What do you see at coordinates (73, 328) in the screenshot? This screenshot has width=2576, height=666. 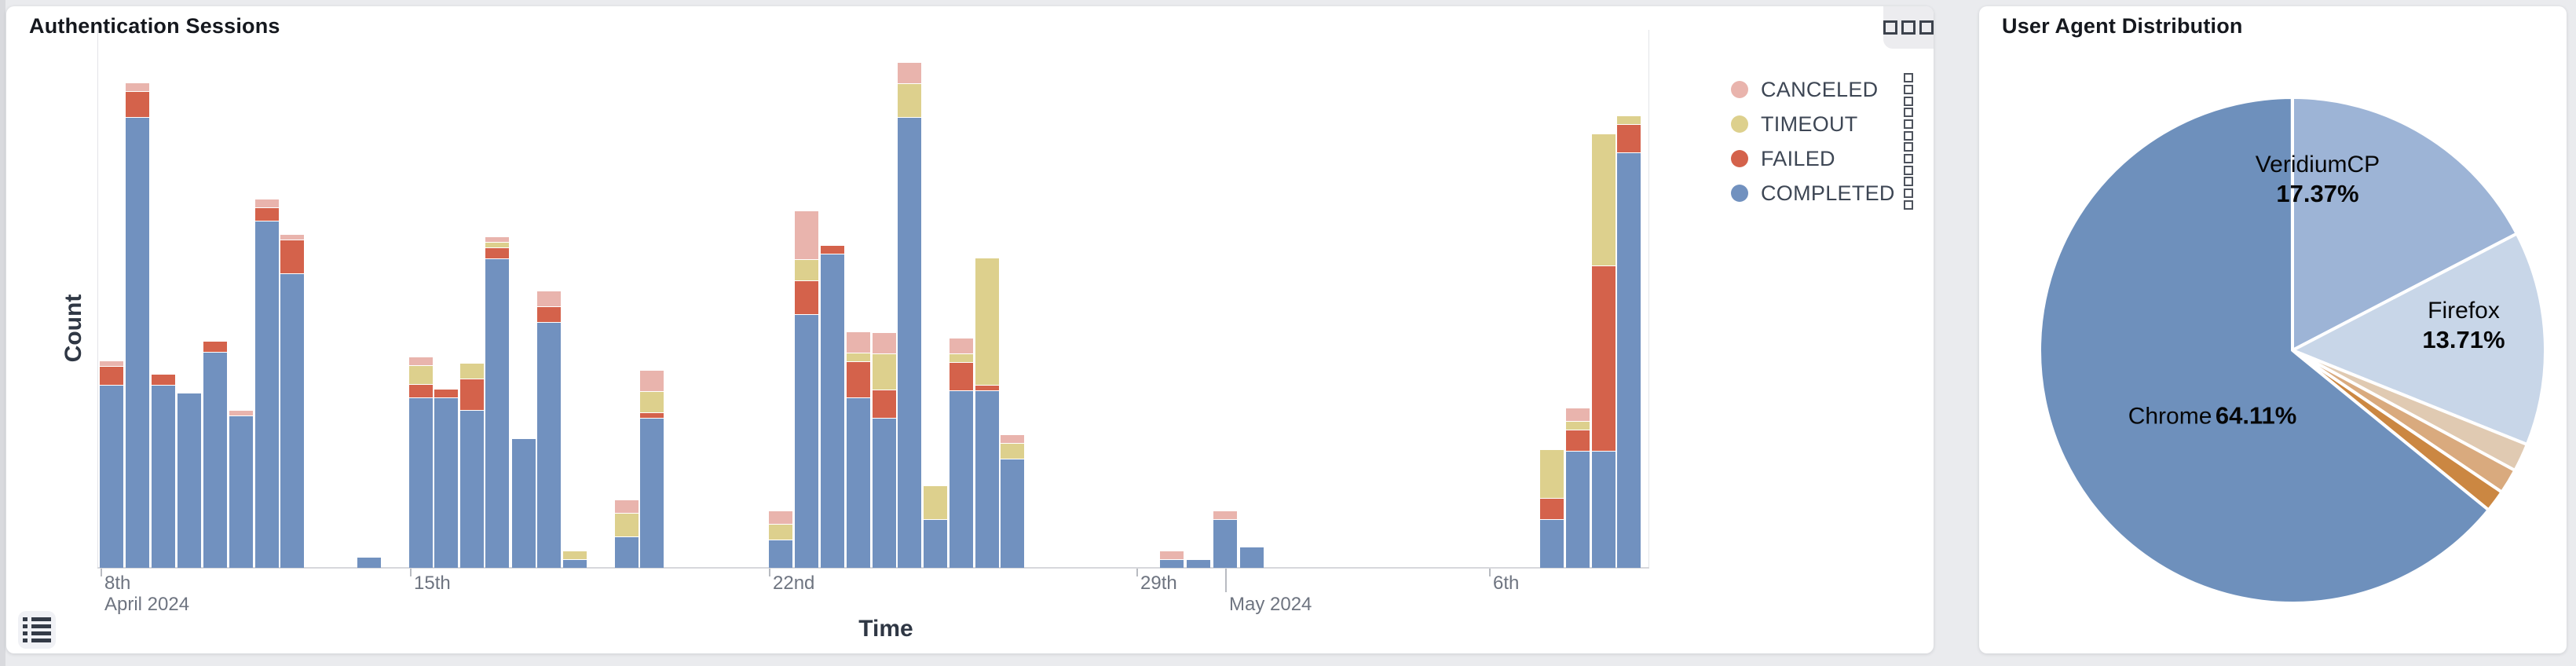 I see `y-axis-title: Count` at bounding box center [73, 328].